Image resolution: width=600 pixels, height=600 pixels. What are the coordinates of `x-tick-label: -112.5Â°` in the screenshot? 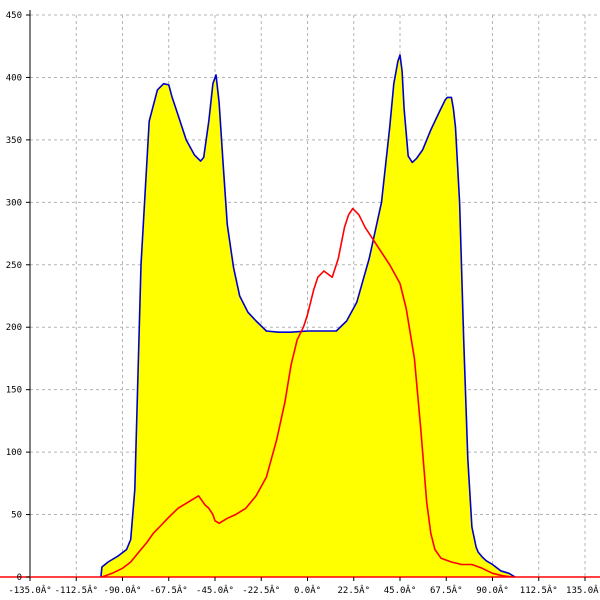 It's located at (76, 590).